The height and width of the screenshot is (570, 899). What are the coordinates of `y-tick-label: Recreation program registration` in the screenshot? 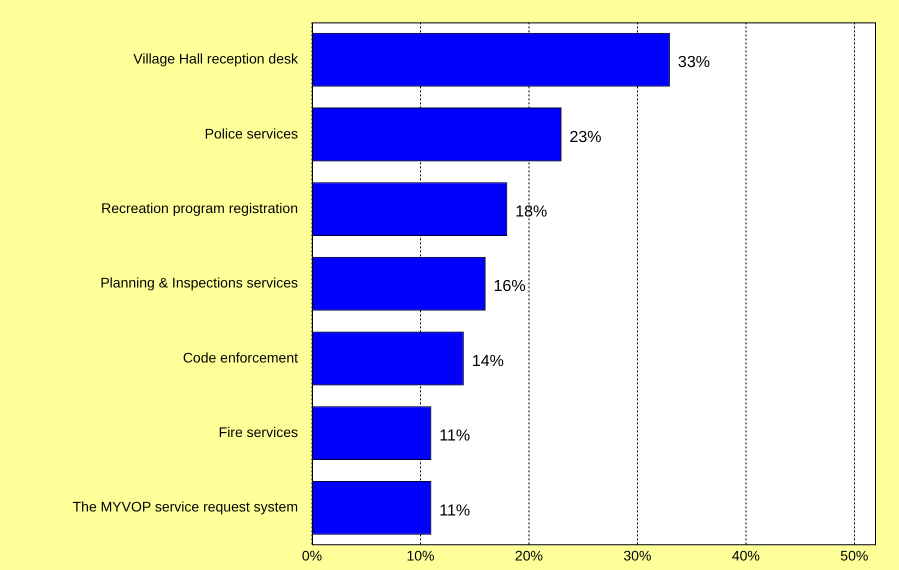 It's located at (199, 208).